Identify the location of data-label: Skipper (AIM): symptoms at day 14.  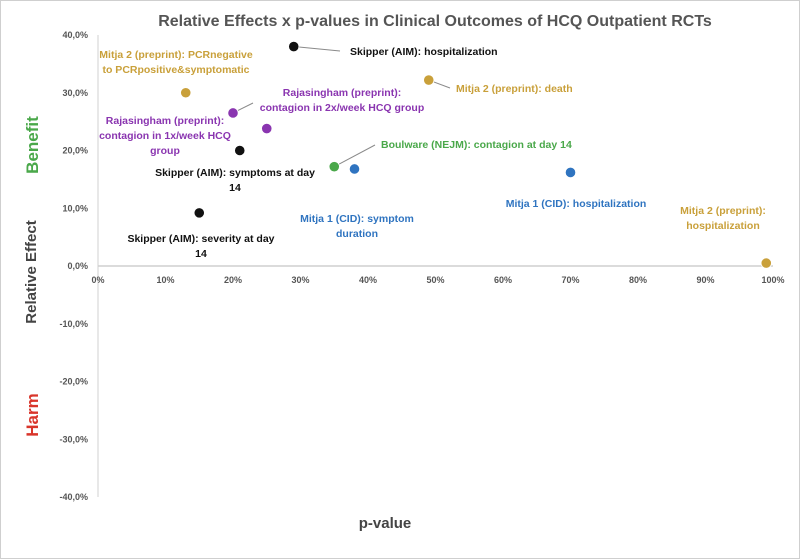
(235, 180).